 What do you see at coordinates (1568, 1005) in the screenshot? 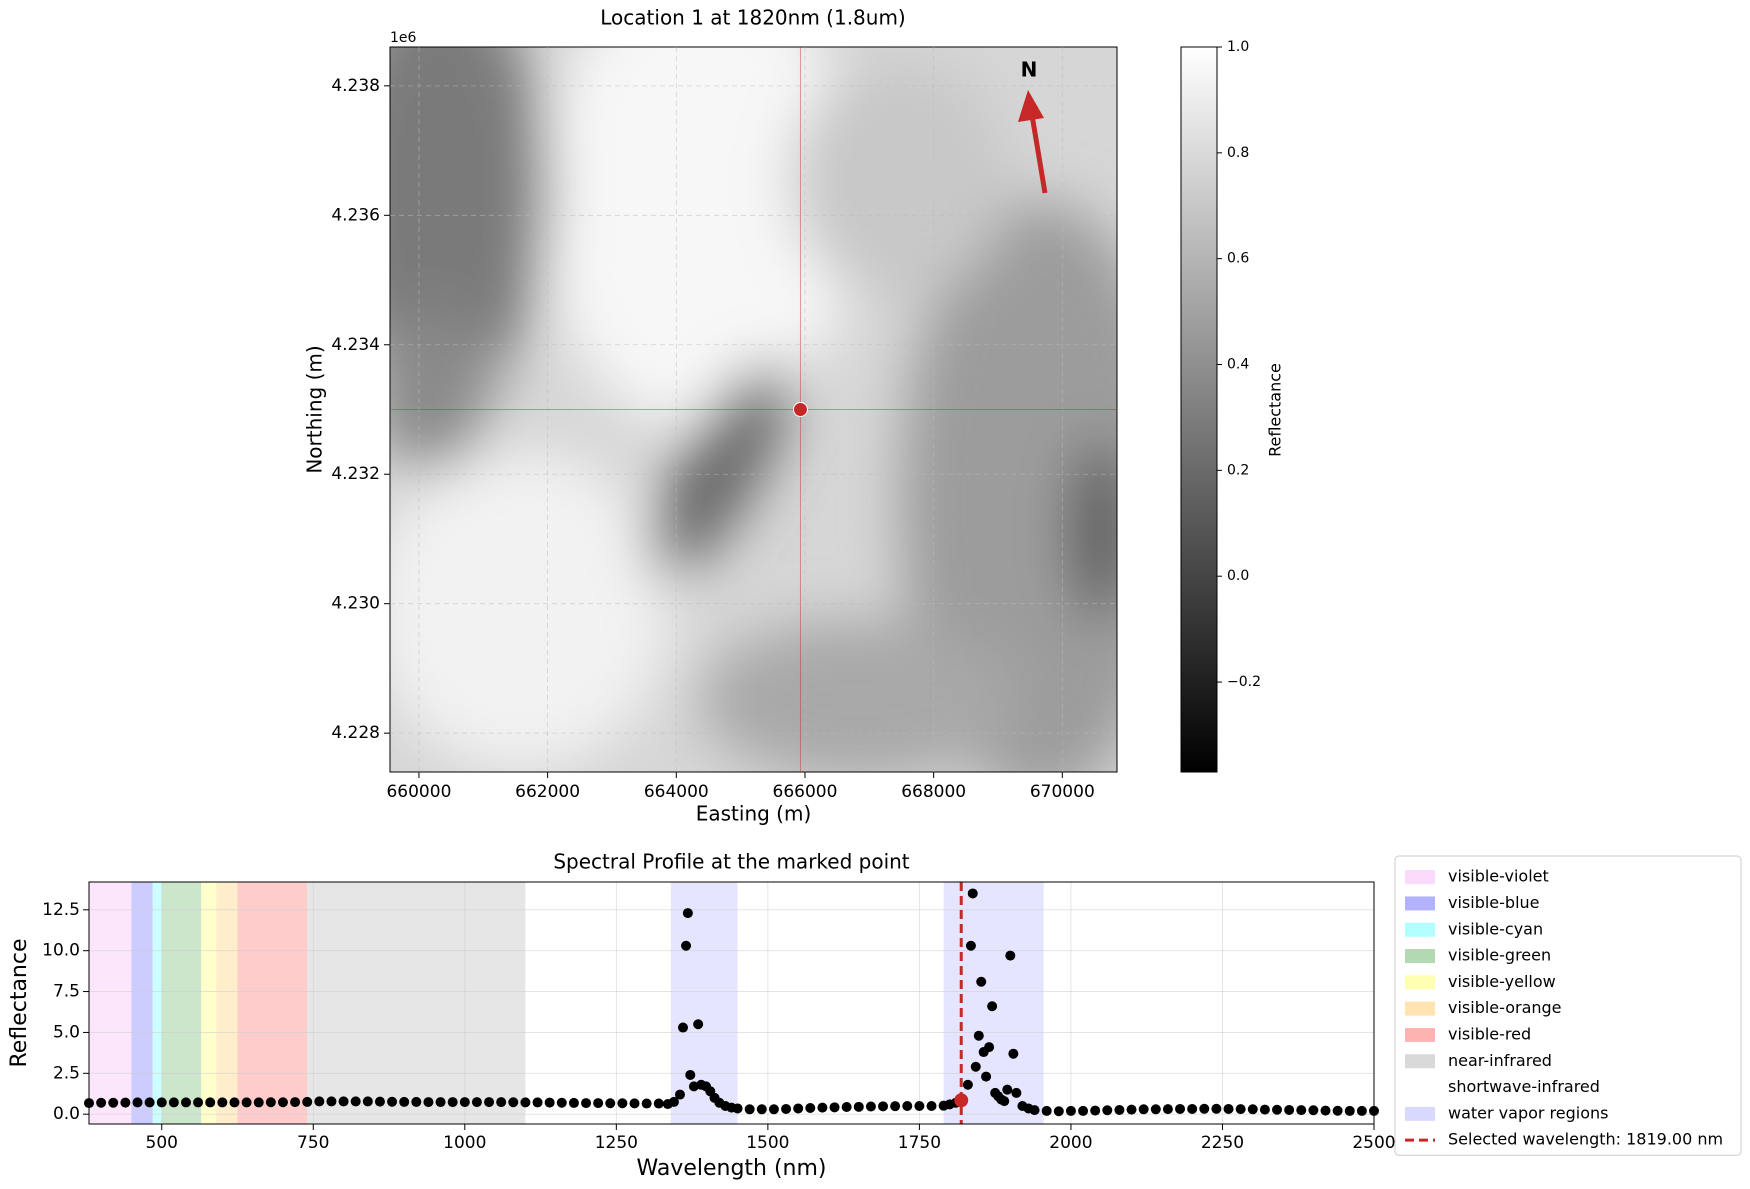
I see `legend-box` at bounding box center [1568, 1005].